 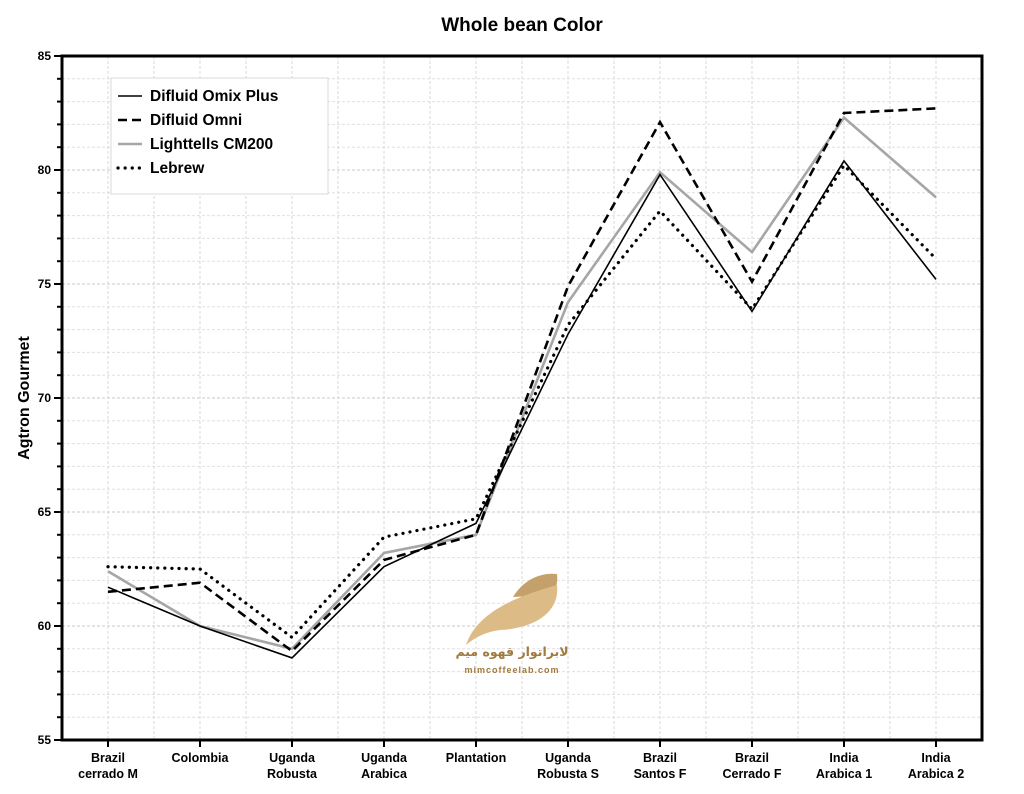 What do you see at coordinates (45, 284) in the screenshot?
I see `y-tick-label: 75` at bounding box center [45, 284].